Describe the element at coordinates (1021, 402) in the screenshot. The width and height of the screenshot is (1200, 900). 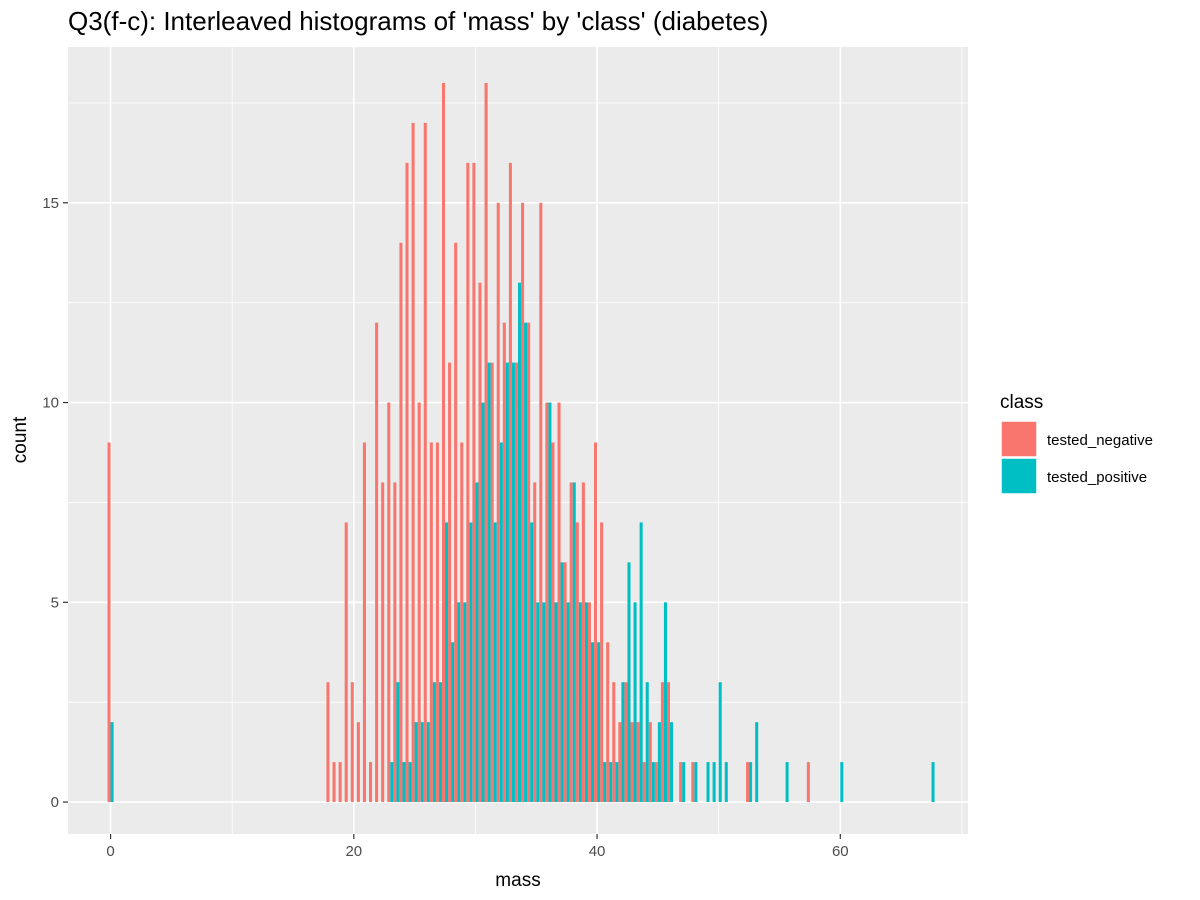
I see `legend-title: class` at that location.